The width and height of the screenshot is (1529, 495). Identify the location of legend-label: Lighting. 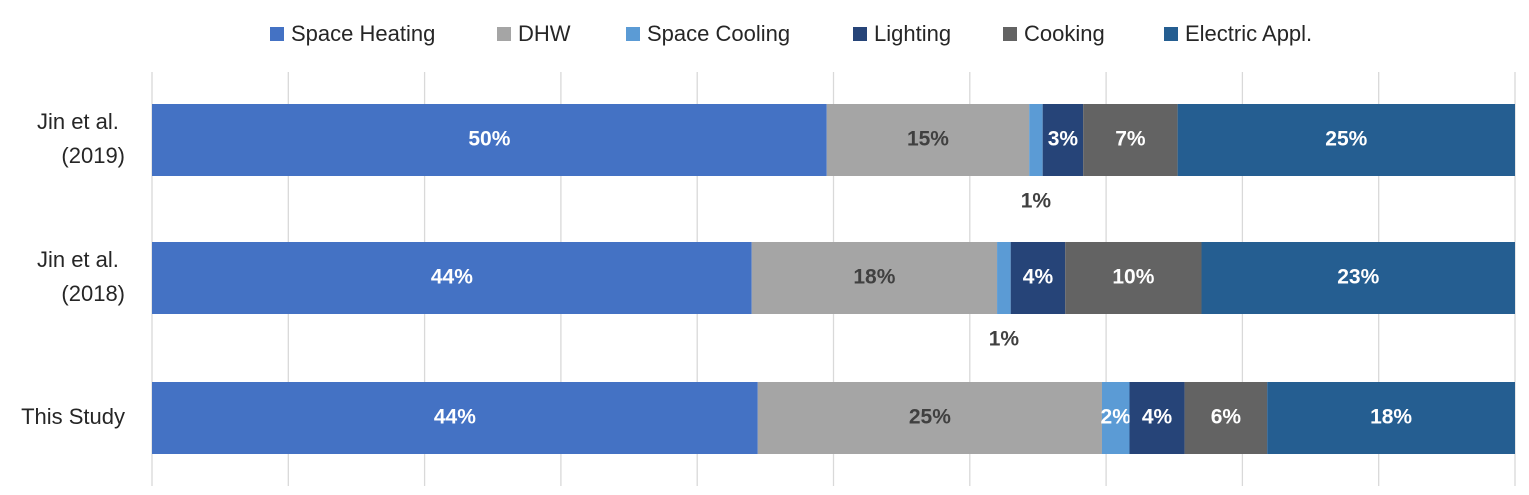
(912, 33).